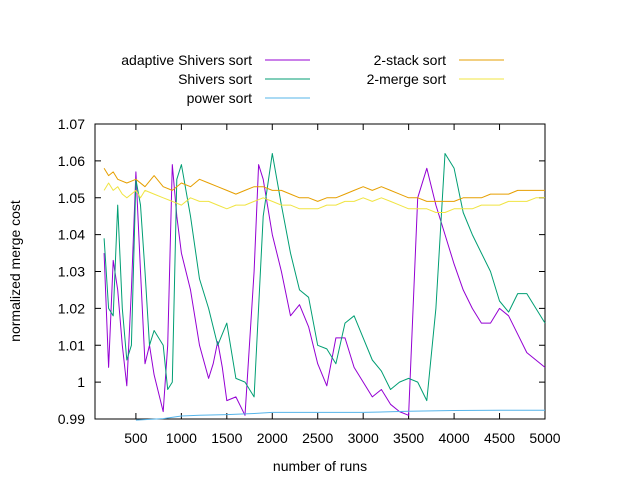 The height and width of the screenshot is (480, 640). Describe the element at coordinates (272, 438) in the screenshot. I see `x-tick-label: 2000` at that location.